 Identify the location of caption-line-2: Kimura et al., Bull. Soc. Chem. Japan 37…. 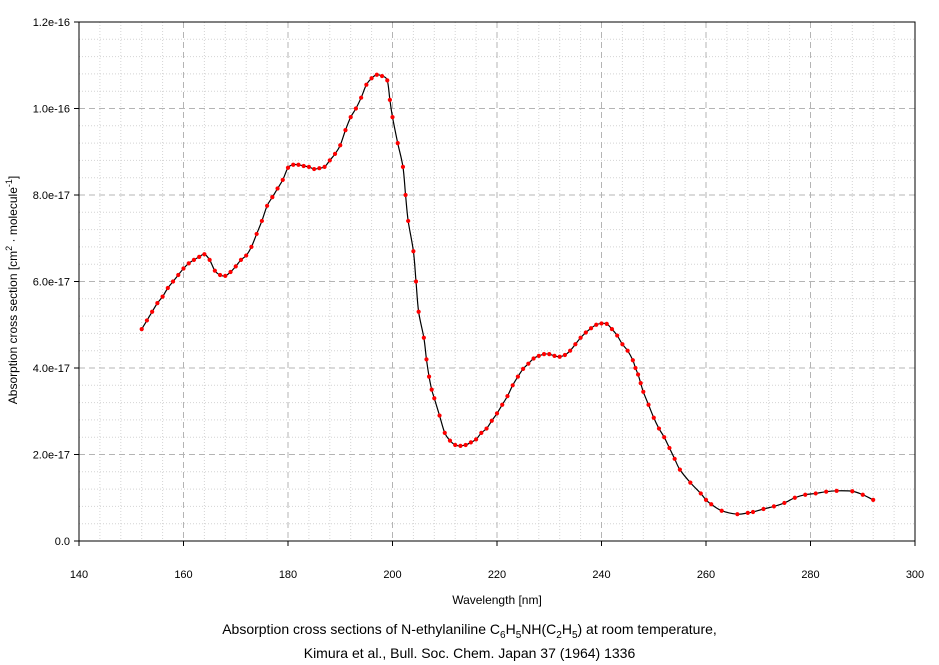
(469, 653).